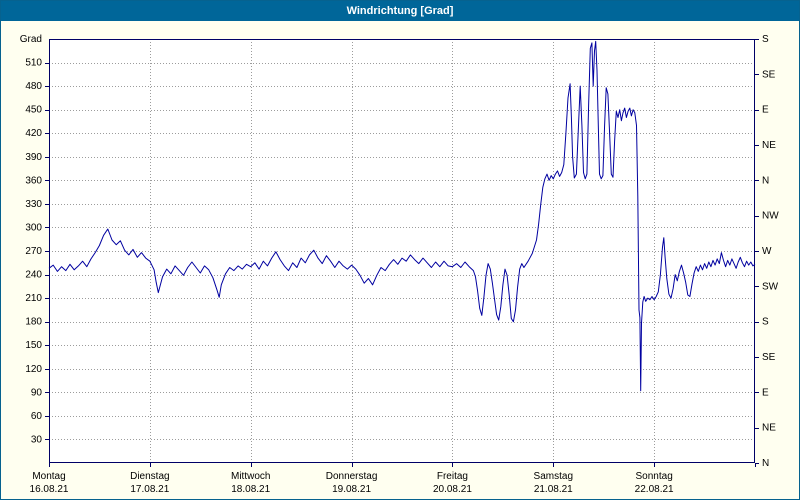 The width and height of the screenshot is (800, 500). What do you see at coordinates (33, 110) in the screenshot?
I see `y-tick-label: 450` at bounding box center [33, 110].